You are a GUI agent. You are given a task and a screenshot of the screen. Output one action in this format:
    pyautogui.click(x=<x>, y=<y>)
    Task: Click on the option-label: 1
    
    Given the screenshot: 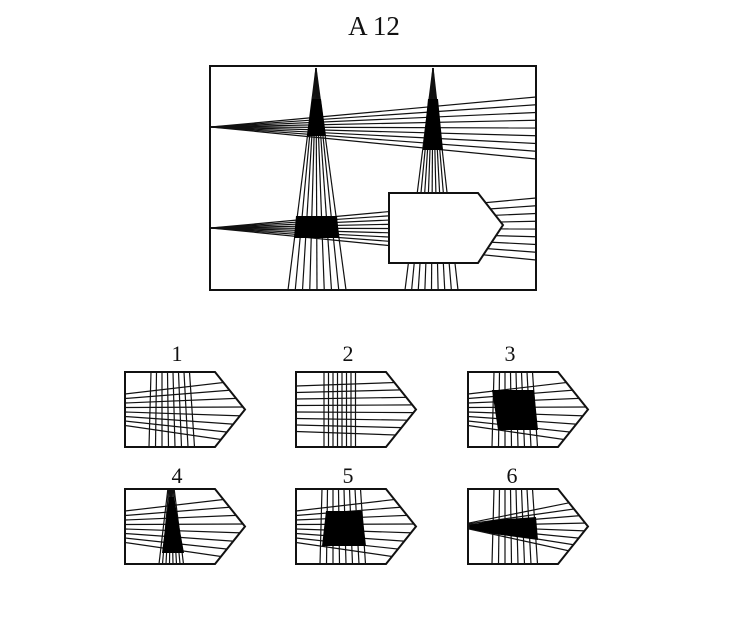 What is the action you would take?
    pyautogui.click(x=177, y=353)
    